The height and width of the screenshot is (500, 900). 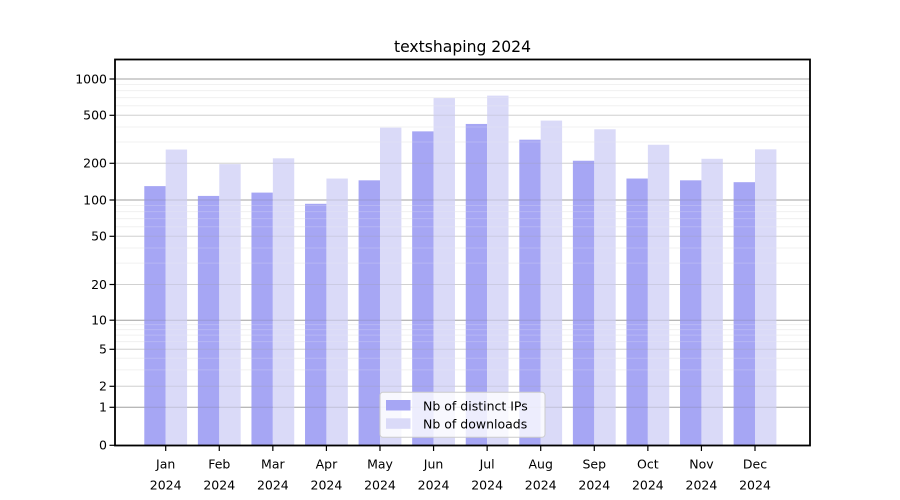 I want to click on legend-box, so click(x=462, y=414).